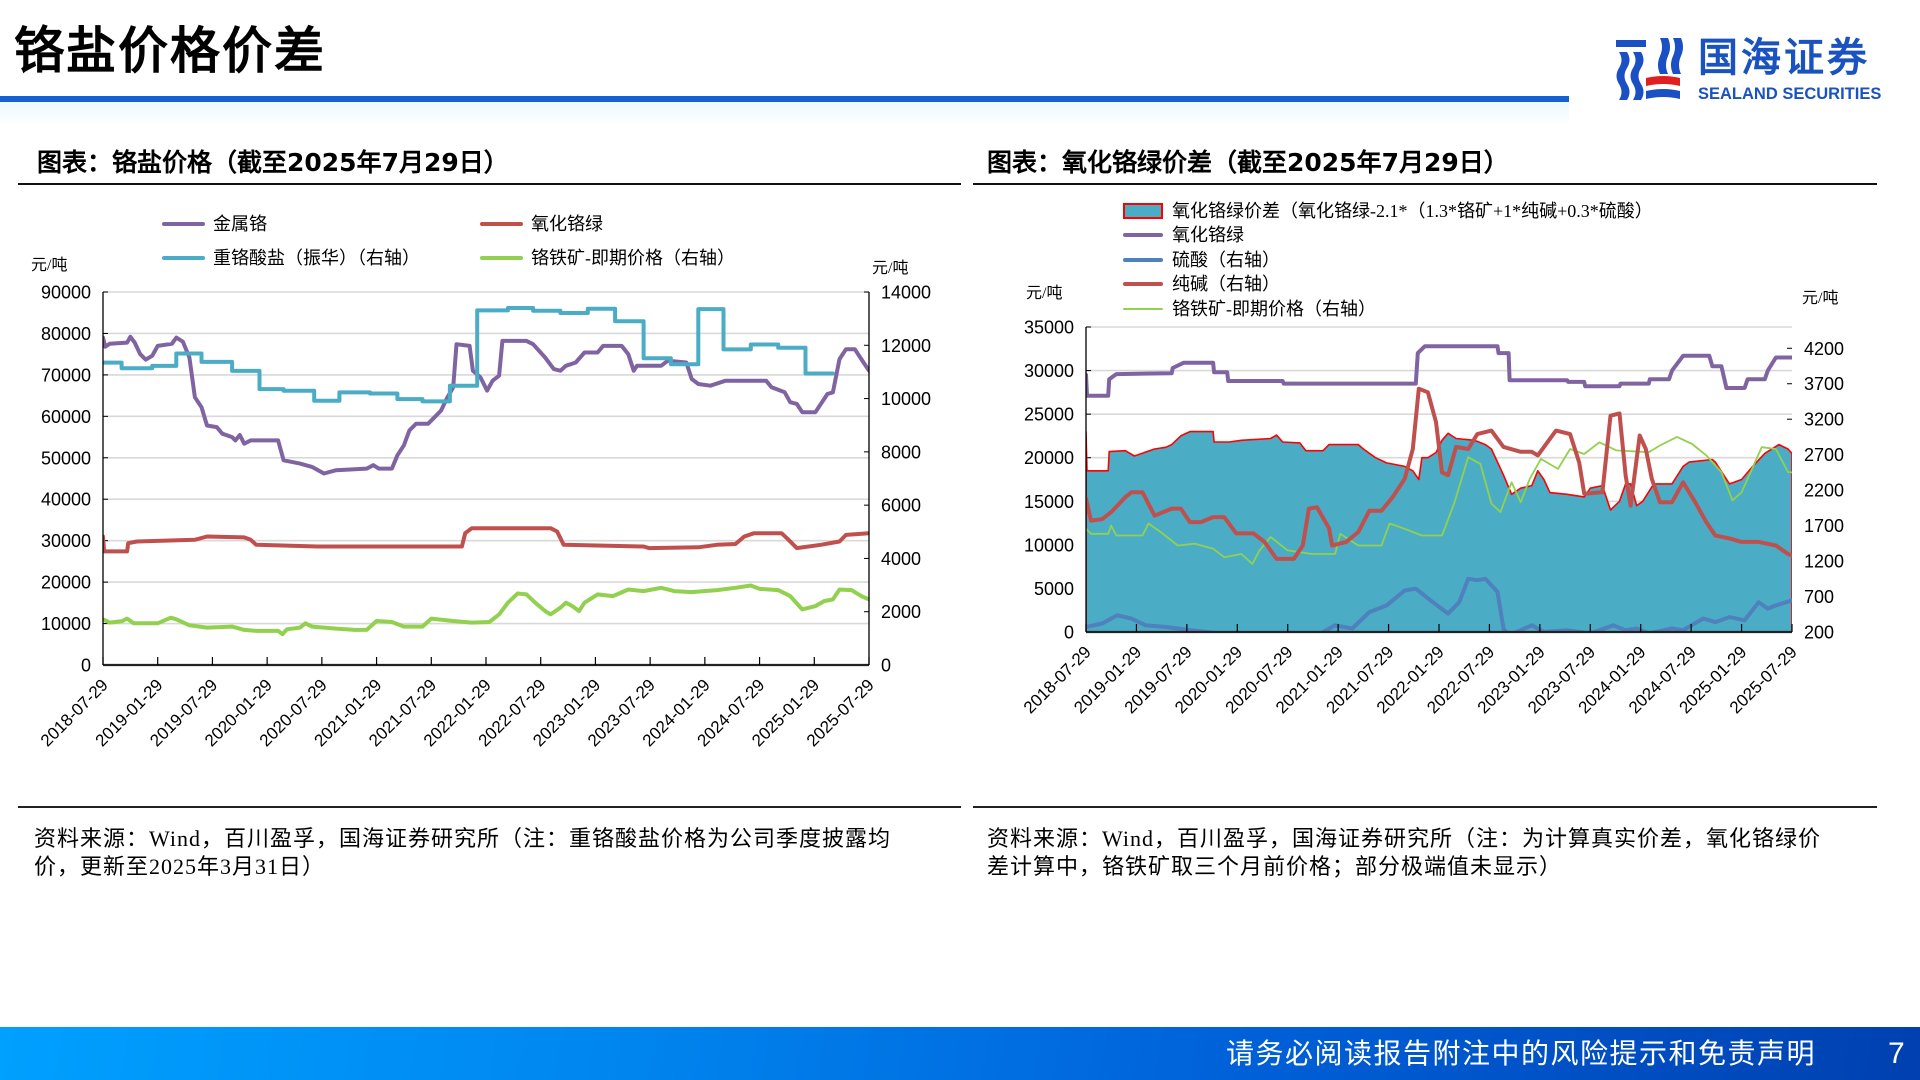 The image size is (1920, 1080). What do you see at coordinates (1820, 298) in the screenshot?
I see `right-chart-y-unit-right: 元/吨` at bounding box center [1820, 298].